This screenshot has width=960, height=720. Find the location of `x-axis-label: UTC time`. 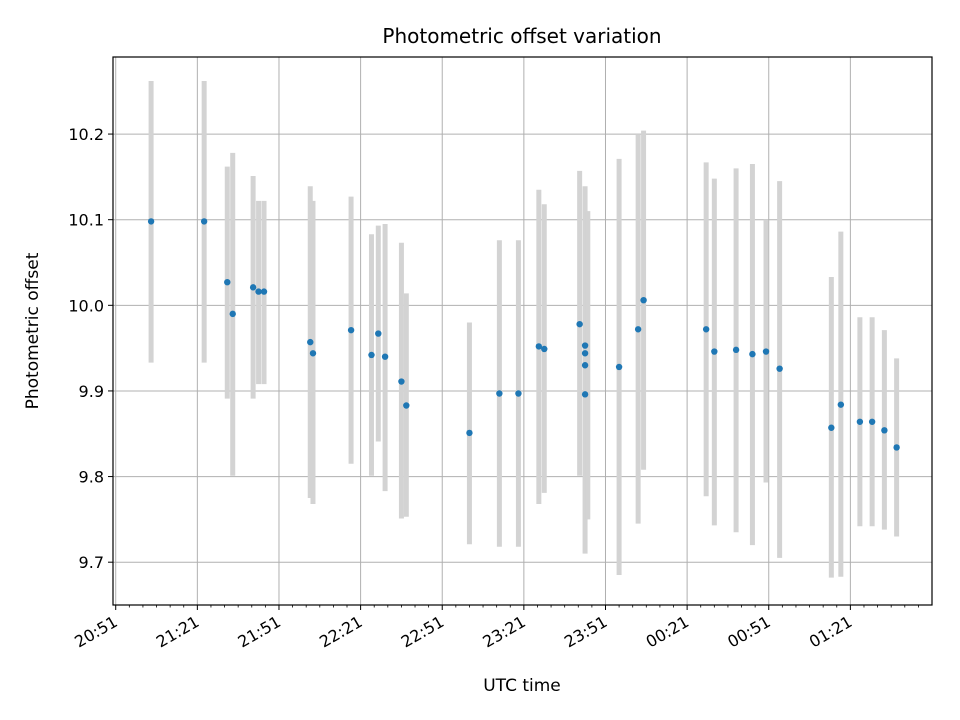

x-axis-label: UTC time is located at coordinates (522, 686).